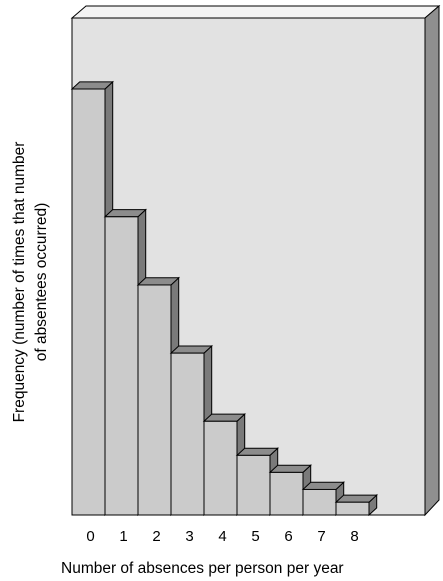 This screenshot has width=443, height=581. Describe the element at coordinates (123, 536) in the screenshot. I see `x-tick-label: 1` at that location.